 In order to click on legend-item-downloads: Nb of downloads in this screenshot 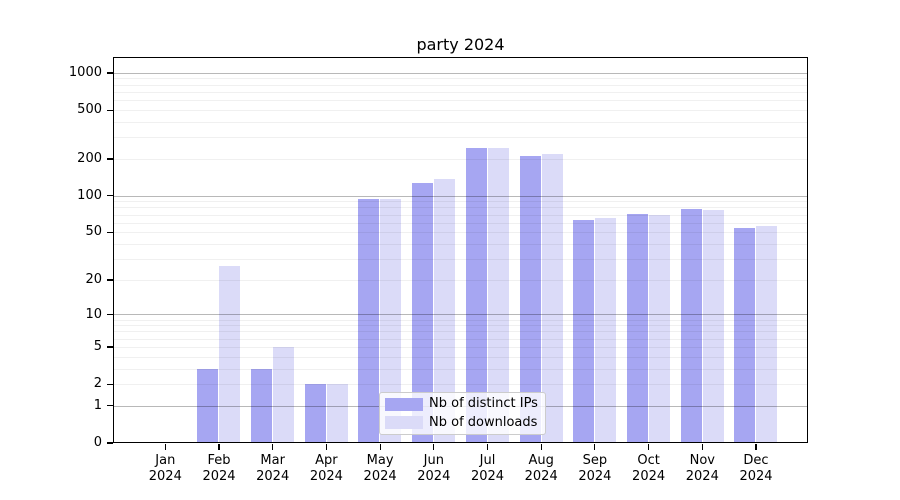, I will do `click(465, 422)`.